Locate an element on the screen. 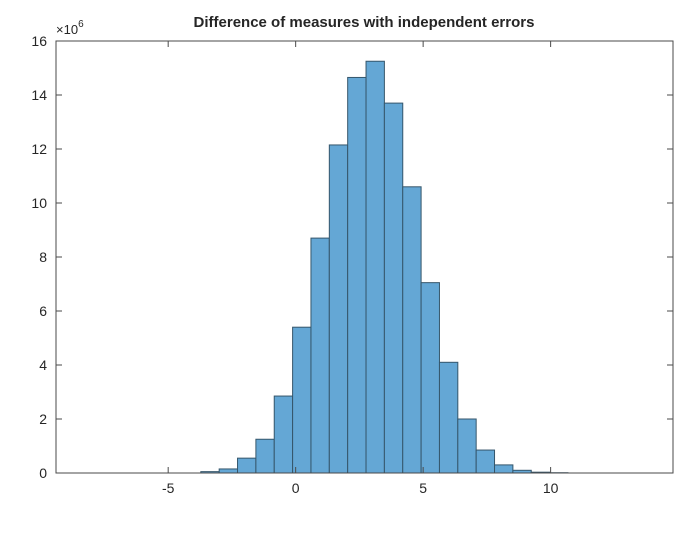 This screenshot has width=700, height=533. y-axis-exponent-label: ×10⁶ is located at coordinates (70, 28).